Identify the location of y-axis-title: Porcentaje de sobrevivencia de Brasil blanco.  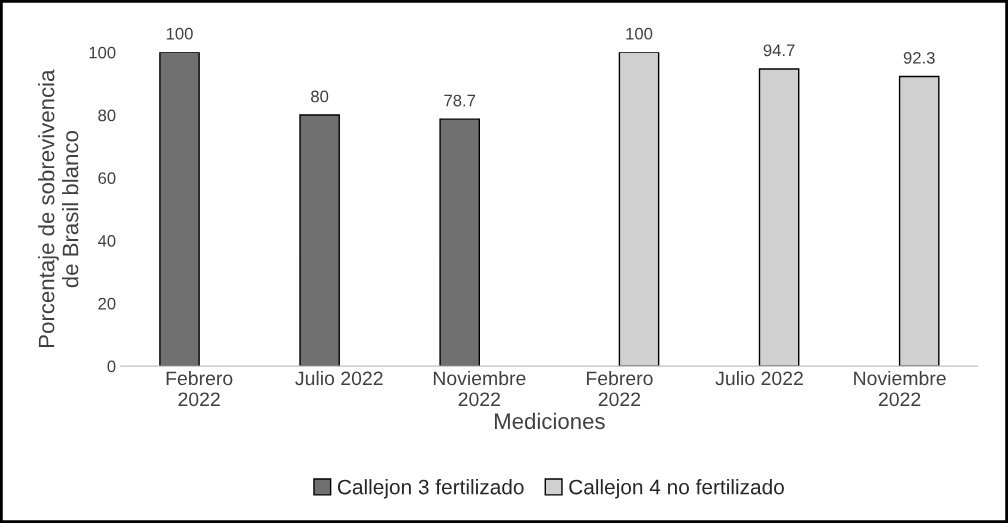
(58, 208).